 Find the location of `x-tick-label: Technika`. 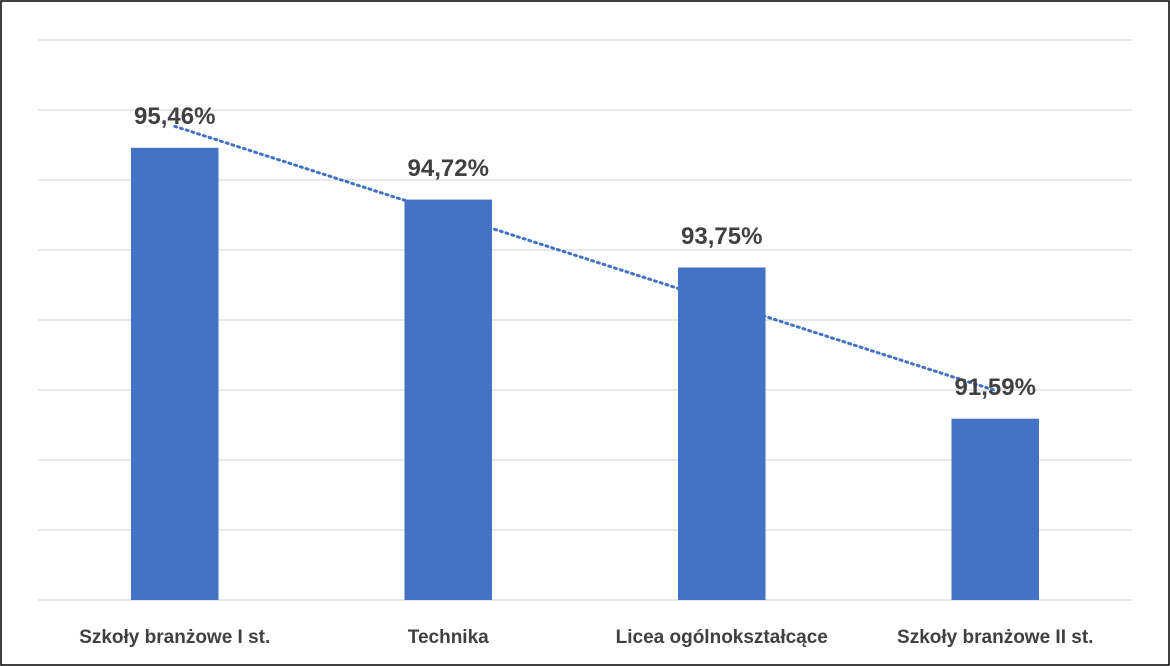

x-tick-label: Technika is located at coordinates (448, 637).